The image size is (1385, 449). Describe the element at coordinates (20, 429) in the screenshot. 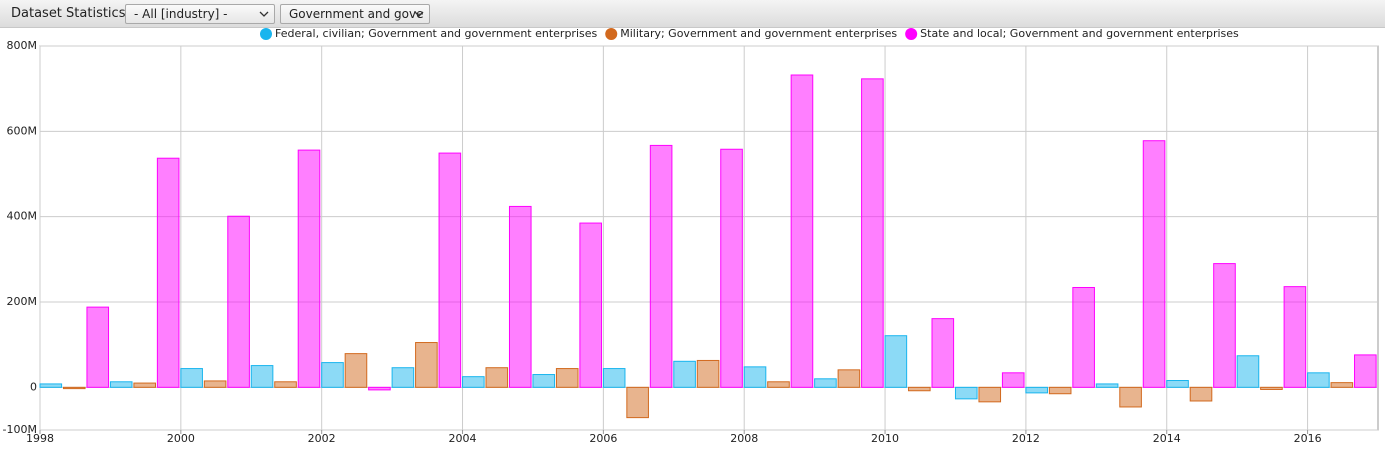

I see `y-tick-label: -100M` at that location.